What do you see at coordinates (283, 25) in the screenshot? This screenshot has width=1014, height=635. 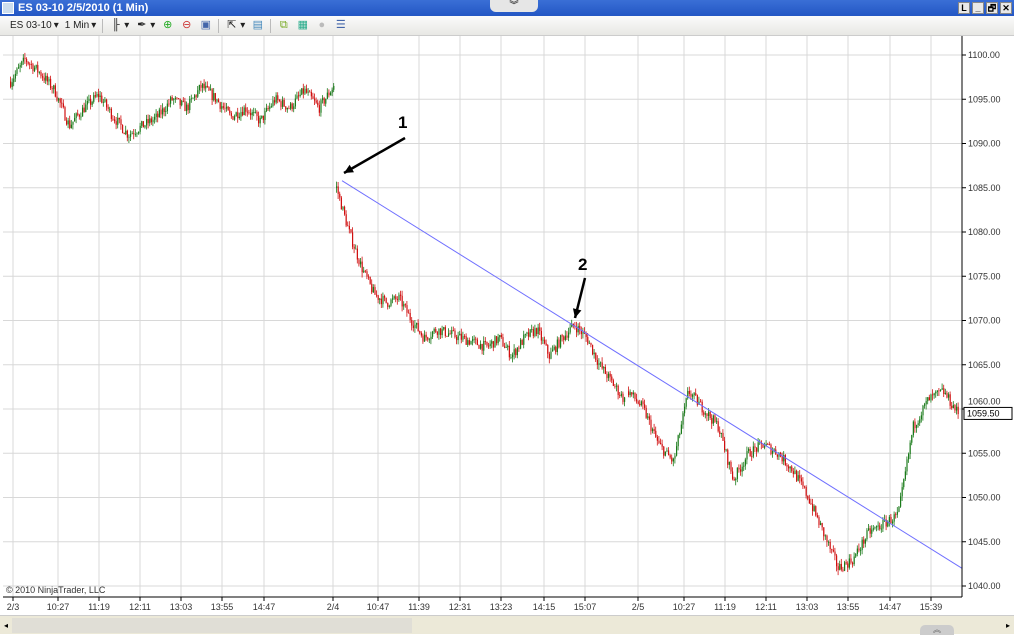 I see `strategies-icon: ⧉` at bounding box center [283, 25].